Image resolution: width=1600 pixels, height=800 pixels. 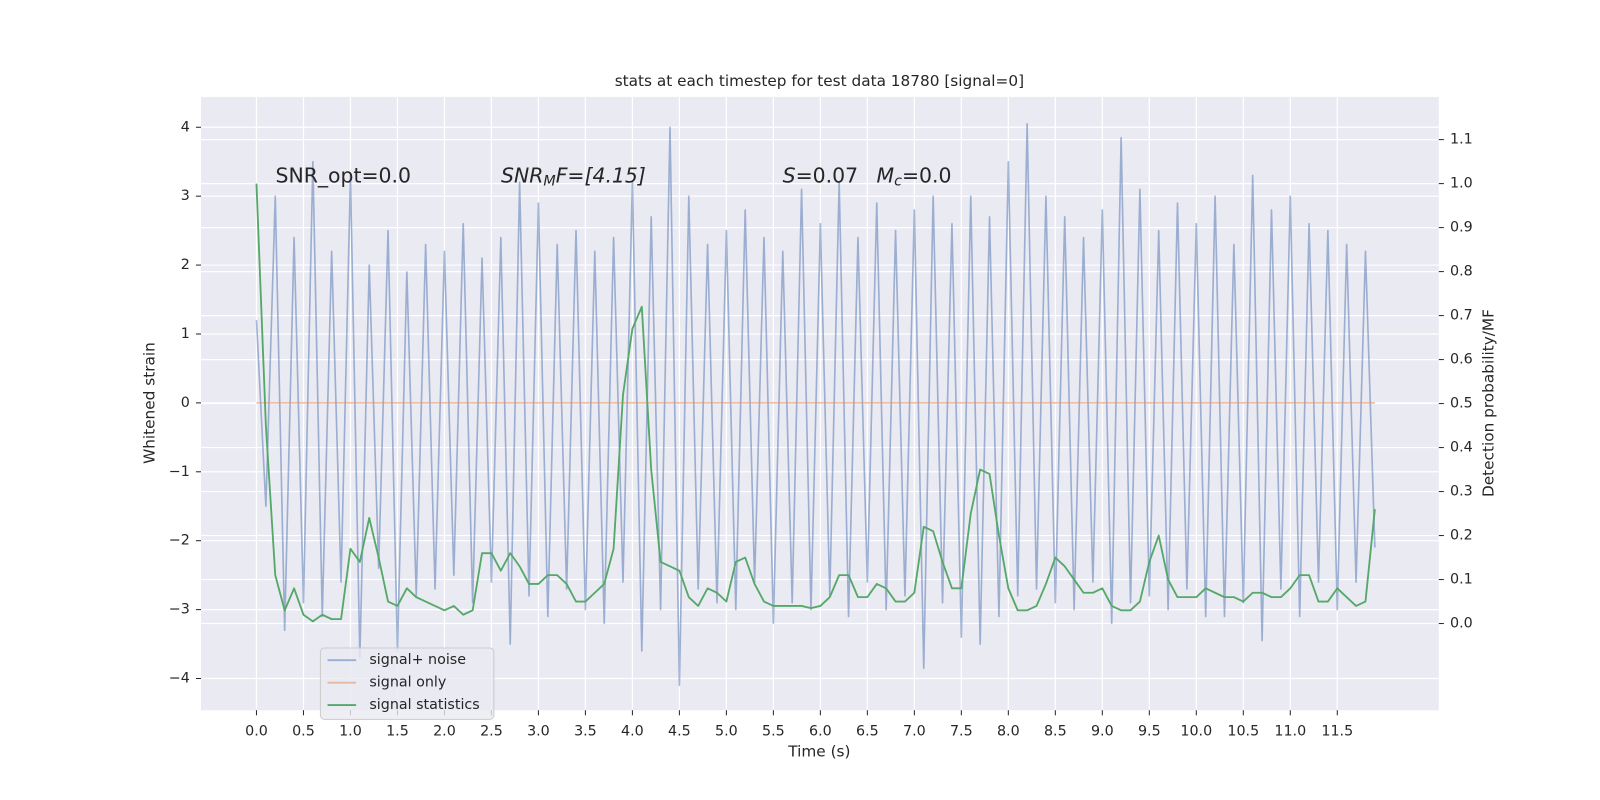 I want to click on annotation: SNRMF=[4.15], so click(x=573, y=177).